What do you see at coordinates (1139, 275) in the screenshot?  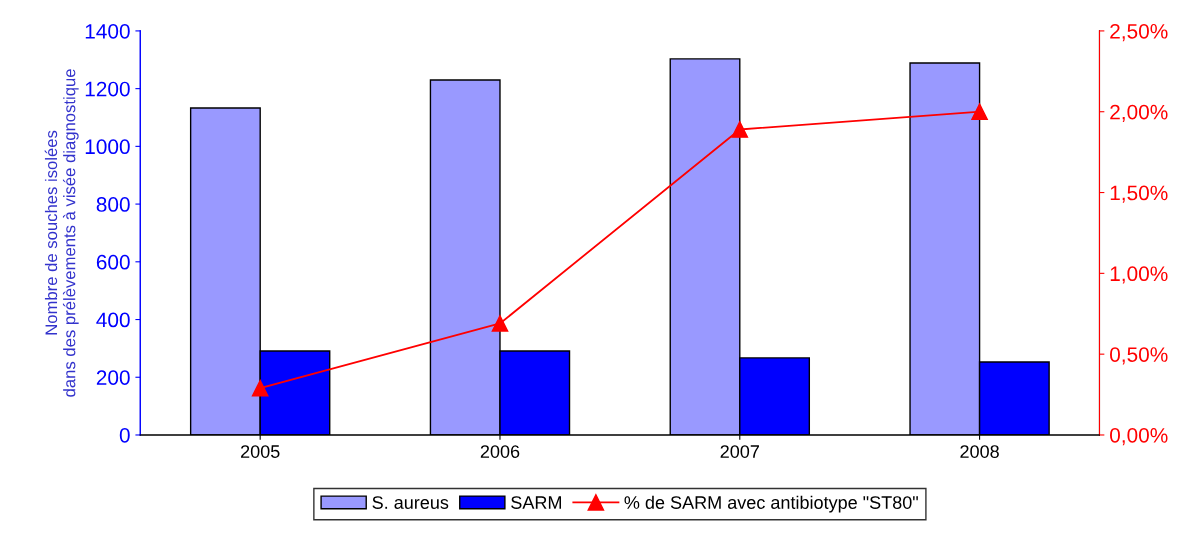 I see `y2-tick-label: 1,00%` at bounding box center [1139, 275].